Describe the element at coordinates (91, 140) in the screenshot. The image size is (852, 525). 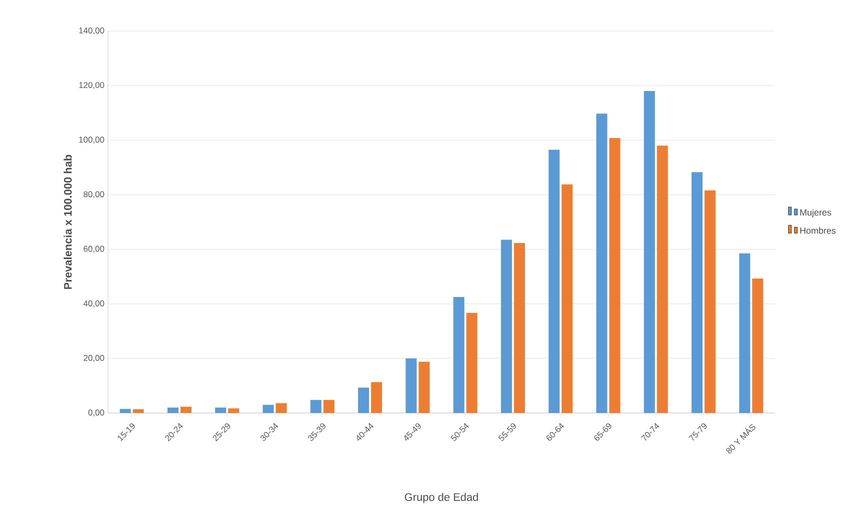
I see `y-tick-label: 100,00` at that location.